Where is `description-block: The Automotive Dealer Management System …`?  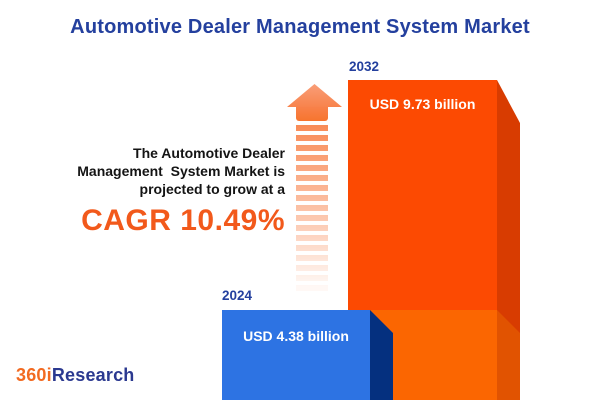 description-block: The Automotive Dealer Management System … is located at coordinates (150, 191).